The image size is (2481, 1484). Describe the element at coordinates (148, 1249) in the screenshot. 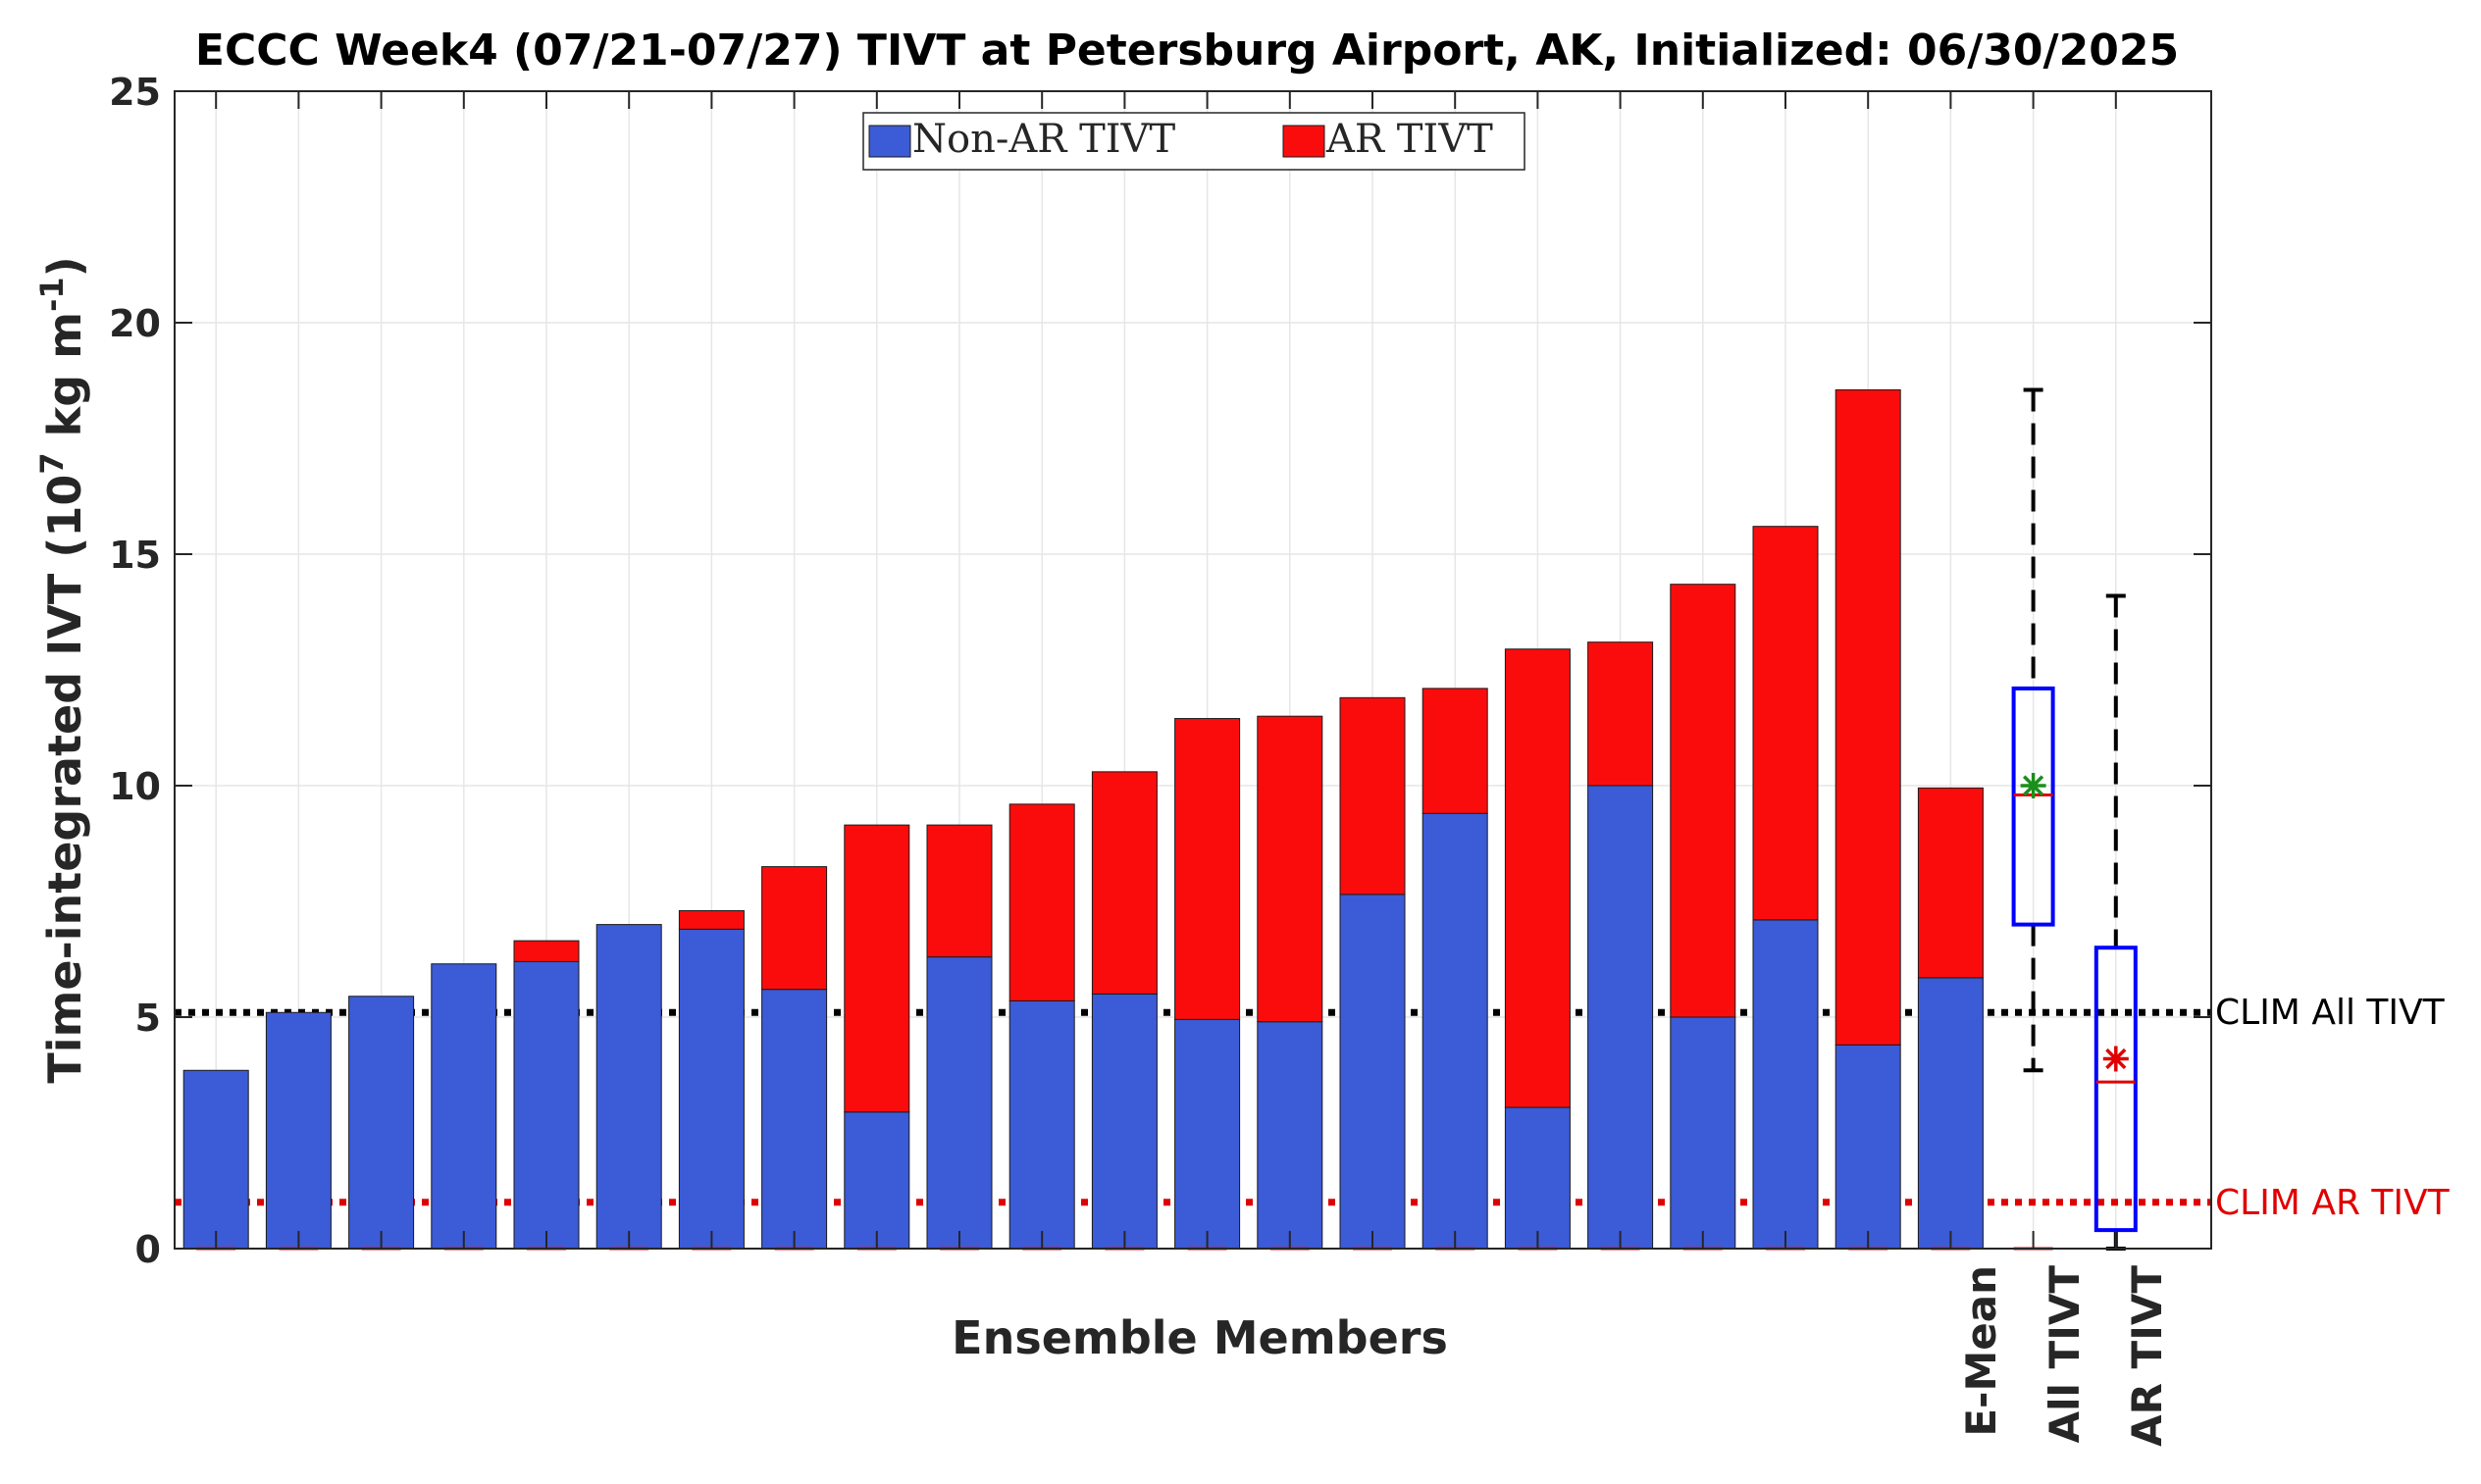

I see `y-tick-label-0: 0` at that location.